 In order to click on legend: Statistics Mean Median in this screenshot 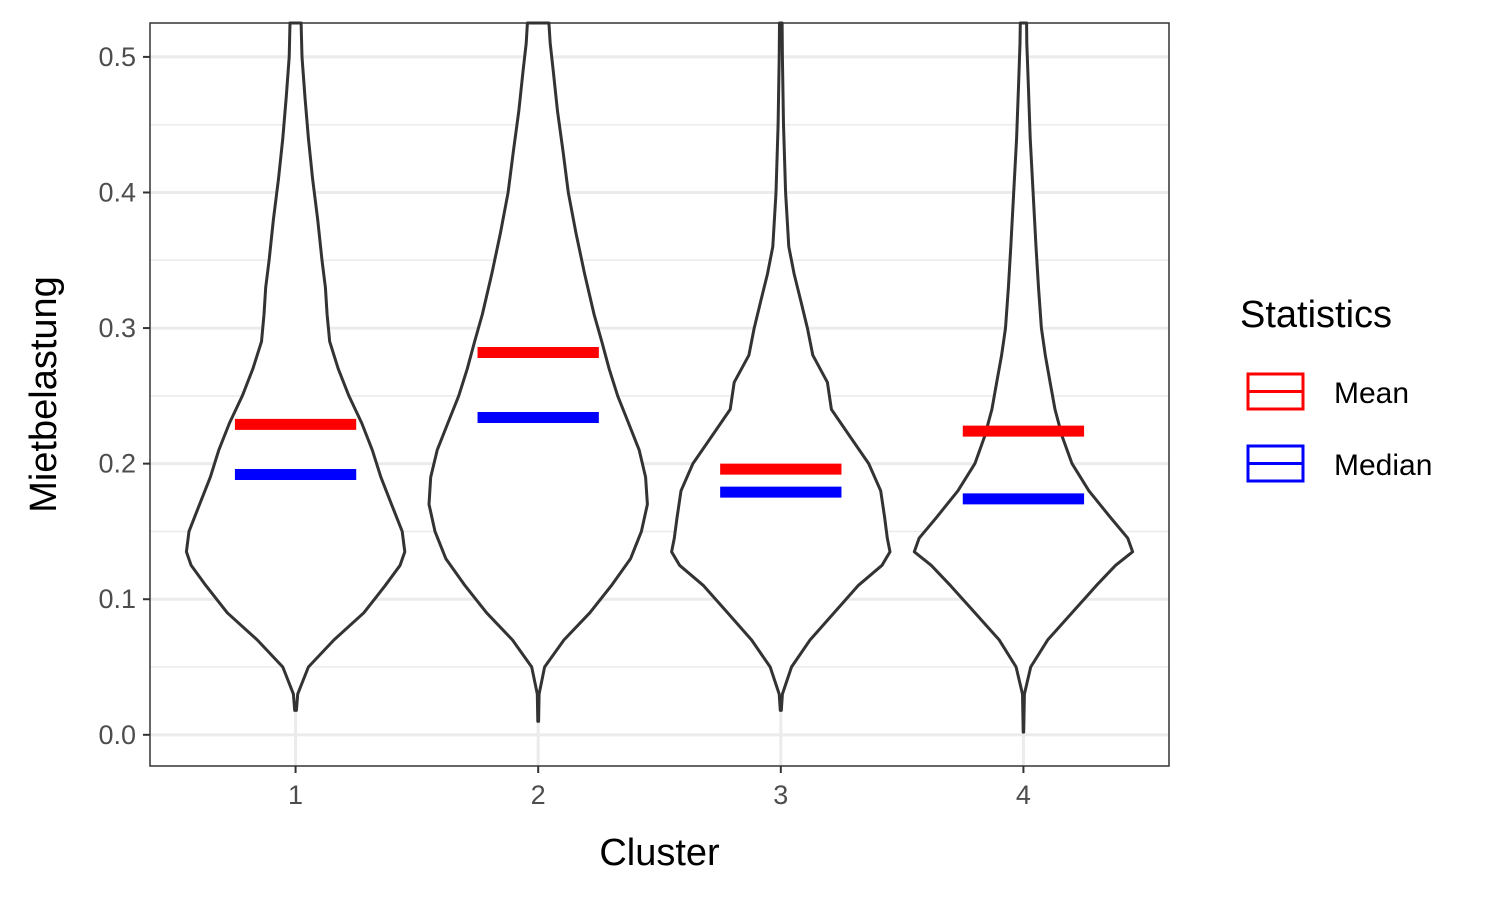, I will do `click(1336, 388)`.